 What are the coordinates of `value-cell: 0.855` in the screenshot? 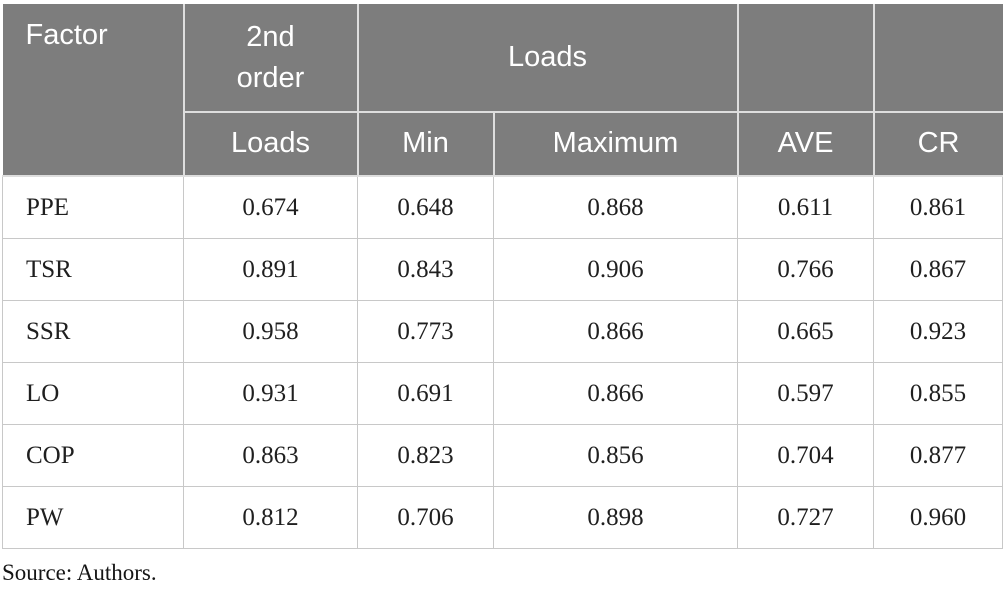 It's located at (938, 393).